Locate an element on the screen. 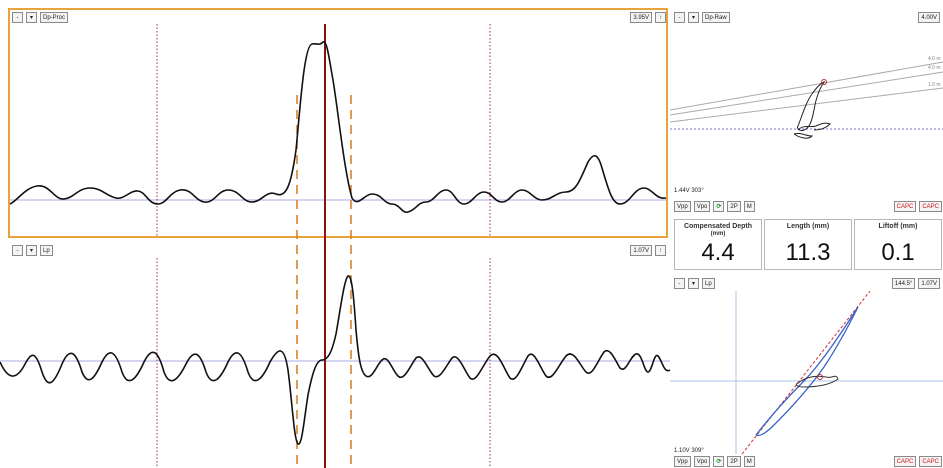 This screenshot has height=468, width=943. metric-length: Length (mm) 11.3 is located at coordinates (808, 244).